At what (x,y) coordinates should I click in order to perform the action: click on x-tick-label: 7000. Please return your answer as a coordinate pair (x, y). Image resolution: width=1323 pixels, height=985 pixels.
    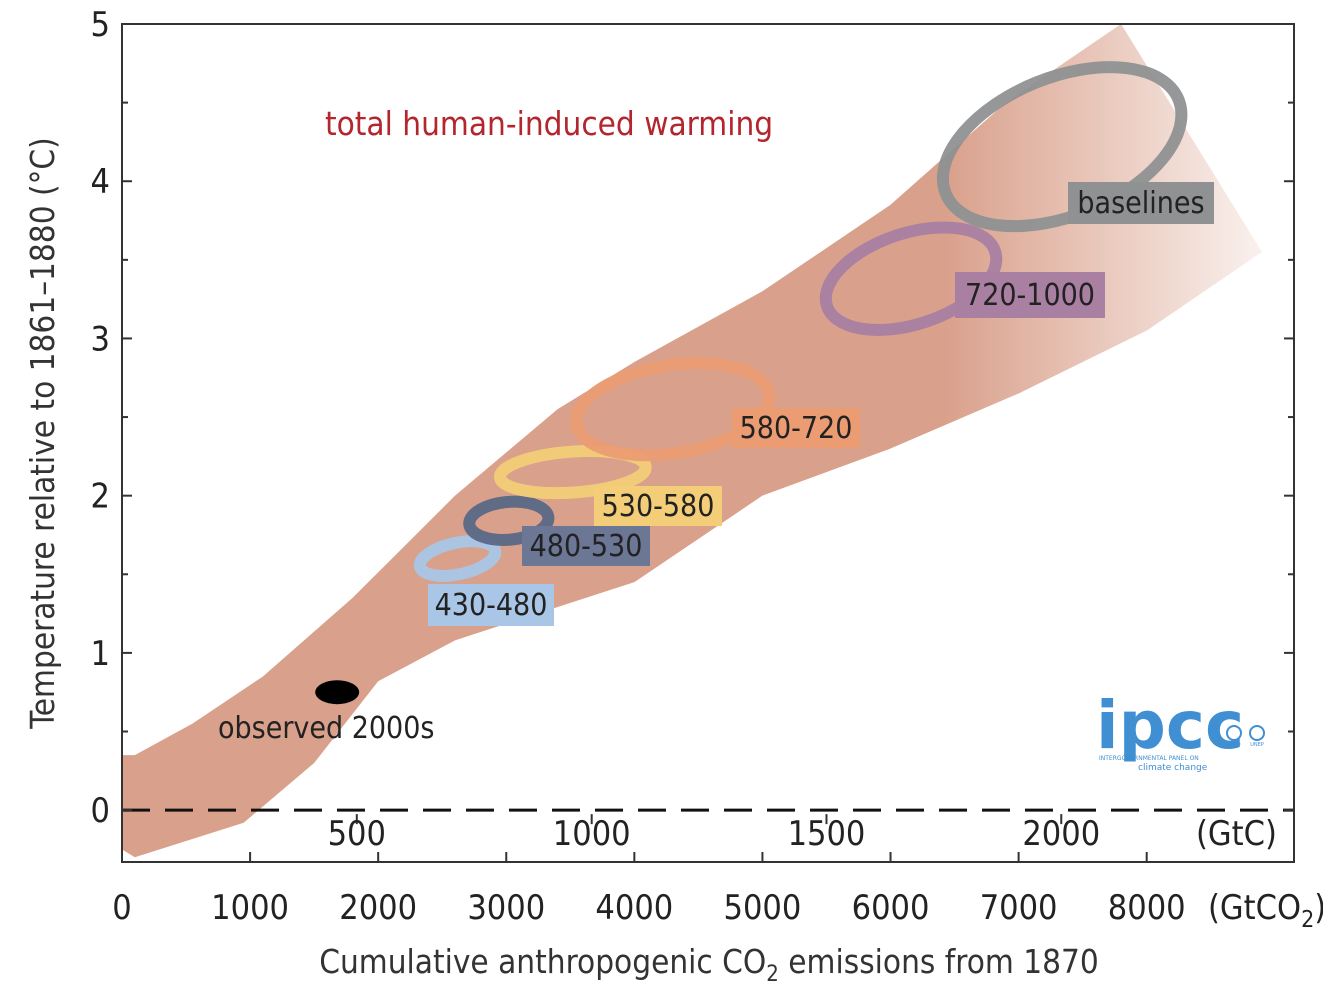
    Looking at the image, I should click on (1019, 908).